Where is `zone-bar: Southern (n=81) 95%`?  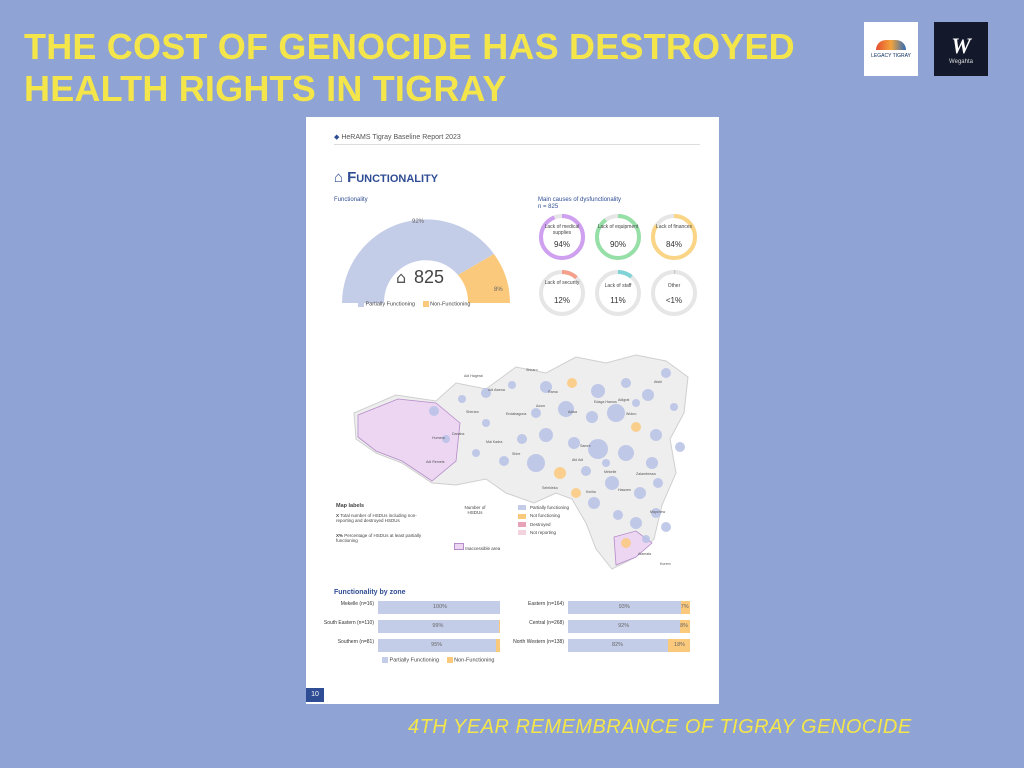 zone-bar: Southern (n=81) 95% is located at coordinates (419, 645).